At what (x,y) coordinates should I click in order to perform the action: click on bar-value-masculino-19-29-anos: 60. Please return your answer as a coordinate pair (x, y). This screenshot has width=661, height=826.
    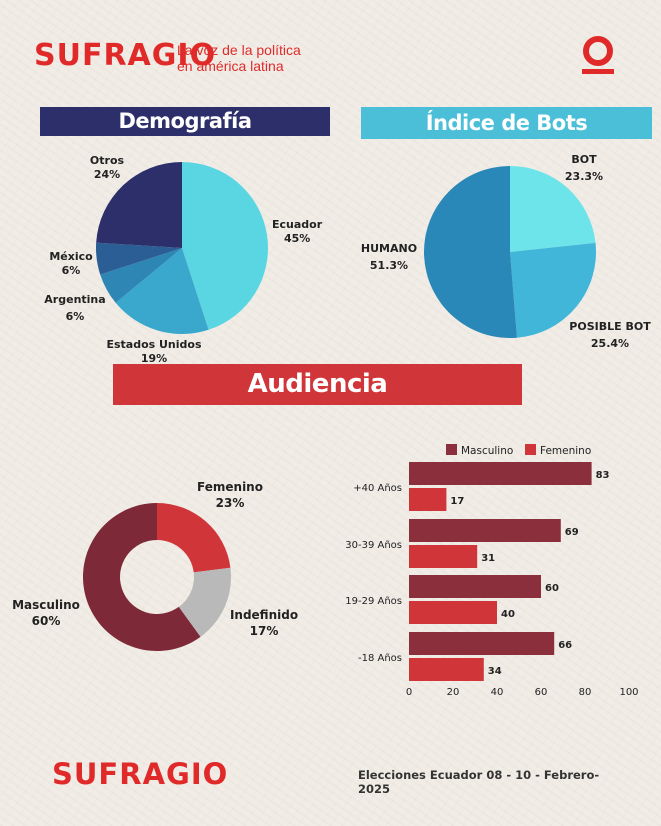
    Looking at the image, I should click on (552, 588).